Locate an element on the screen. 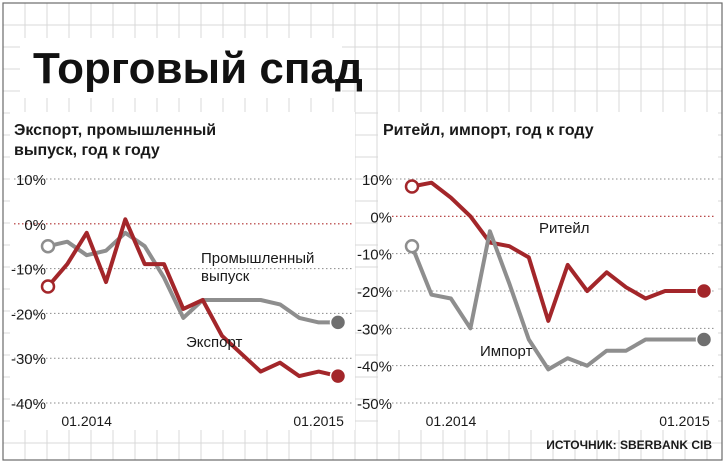  left-chart-title-line1: Экспорт, промышленный is located at coordinates (115, 130).